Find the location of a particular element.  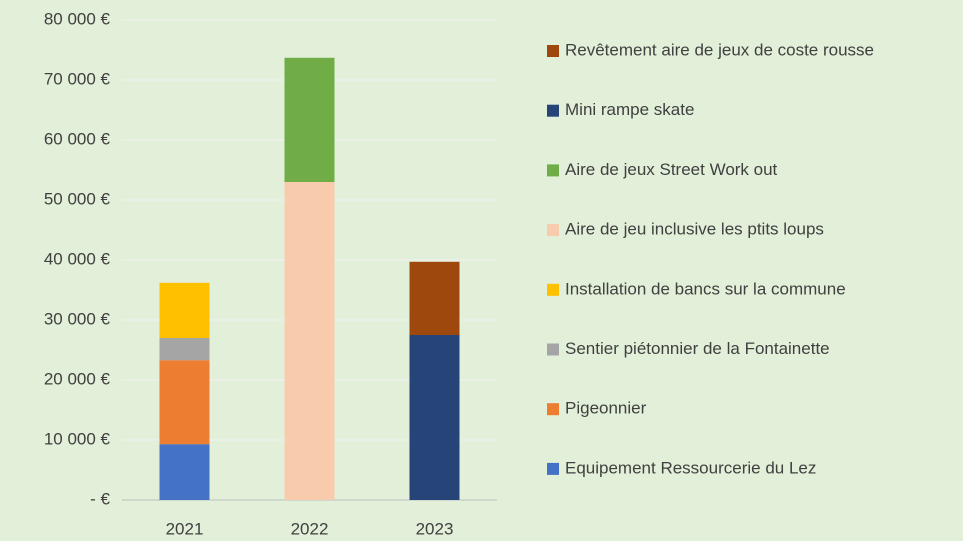

y-tick-label: 70 000 € is located at coordinates (77, 78).